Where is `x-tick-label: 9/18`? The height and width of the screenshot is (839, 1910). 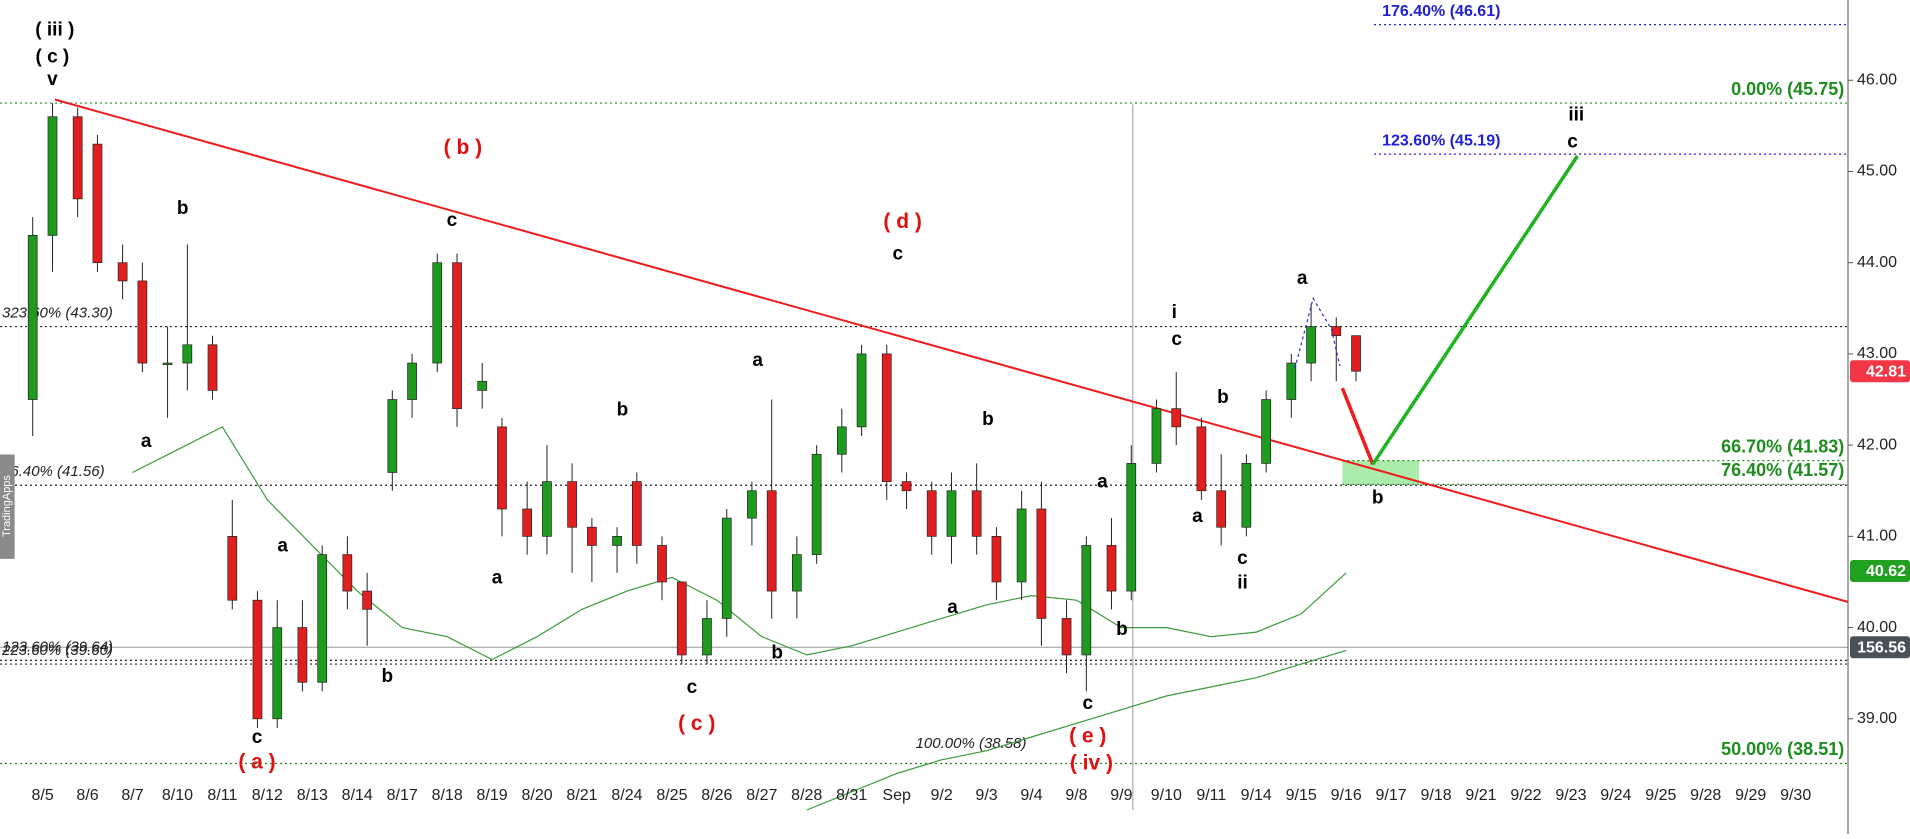
x-tick-label: 9/18 is located at coordinates (1435, 795).